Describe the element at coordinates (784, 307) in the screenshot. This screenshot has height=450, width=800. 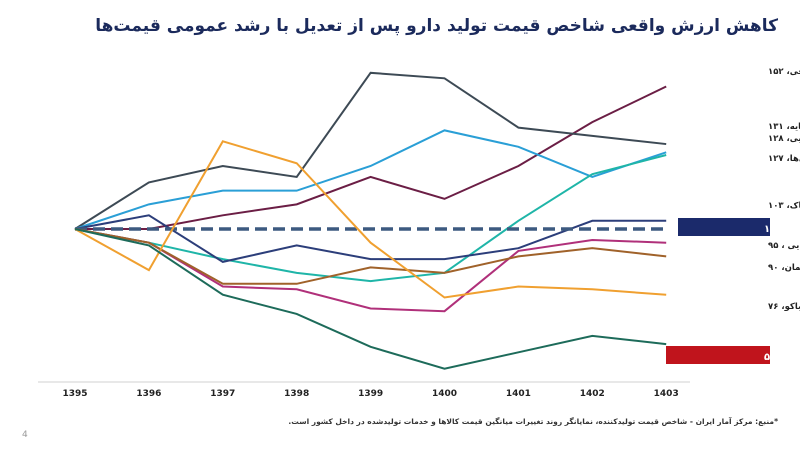
I see `series-label: ساخت فراورده‌های توتون و تنباکو، ۷۶` at that location.